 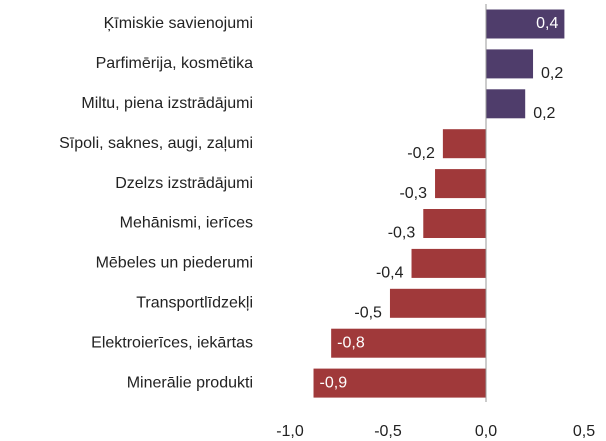 I want to click on category-label: Parfimērija, kosmētika, so click(x=174, y=63).